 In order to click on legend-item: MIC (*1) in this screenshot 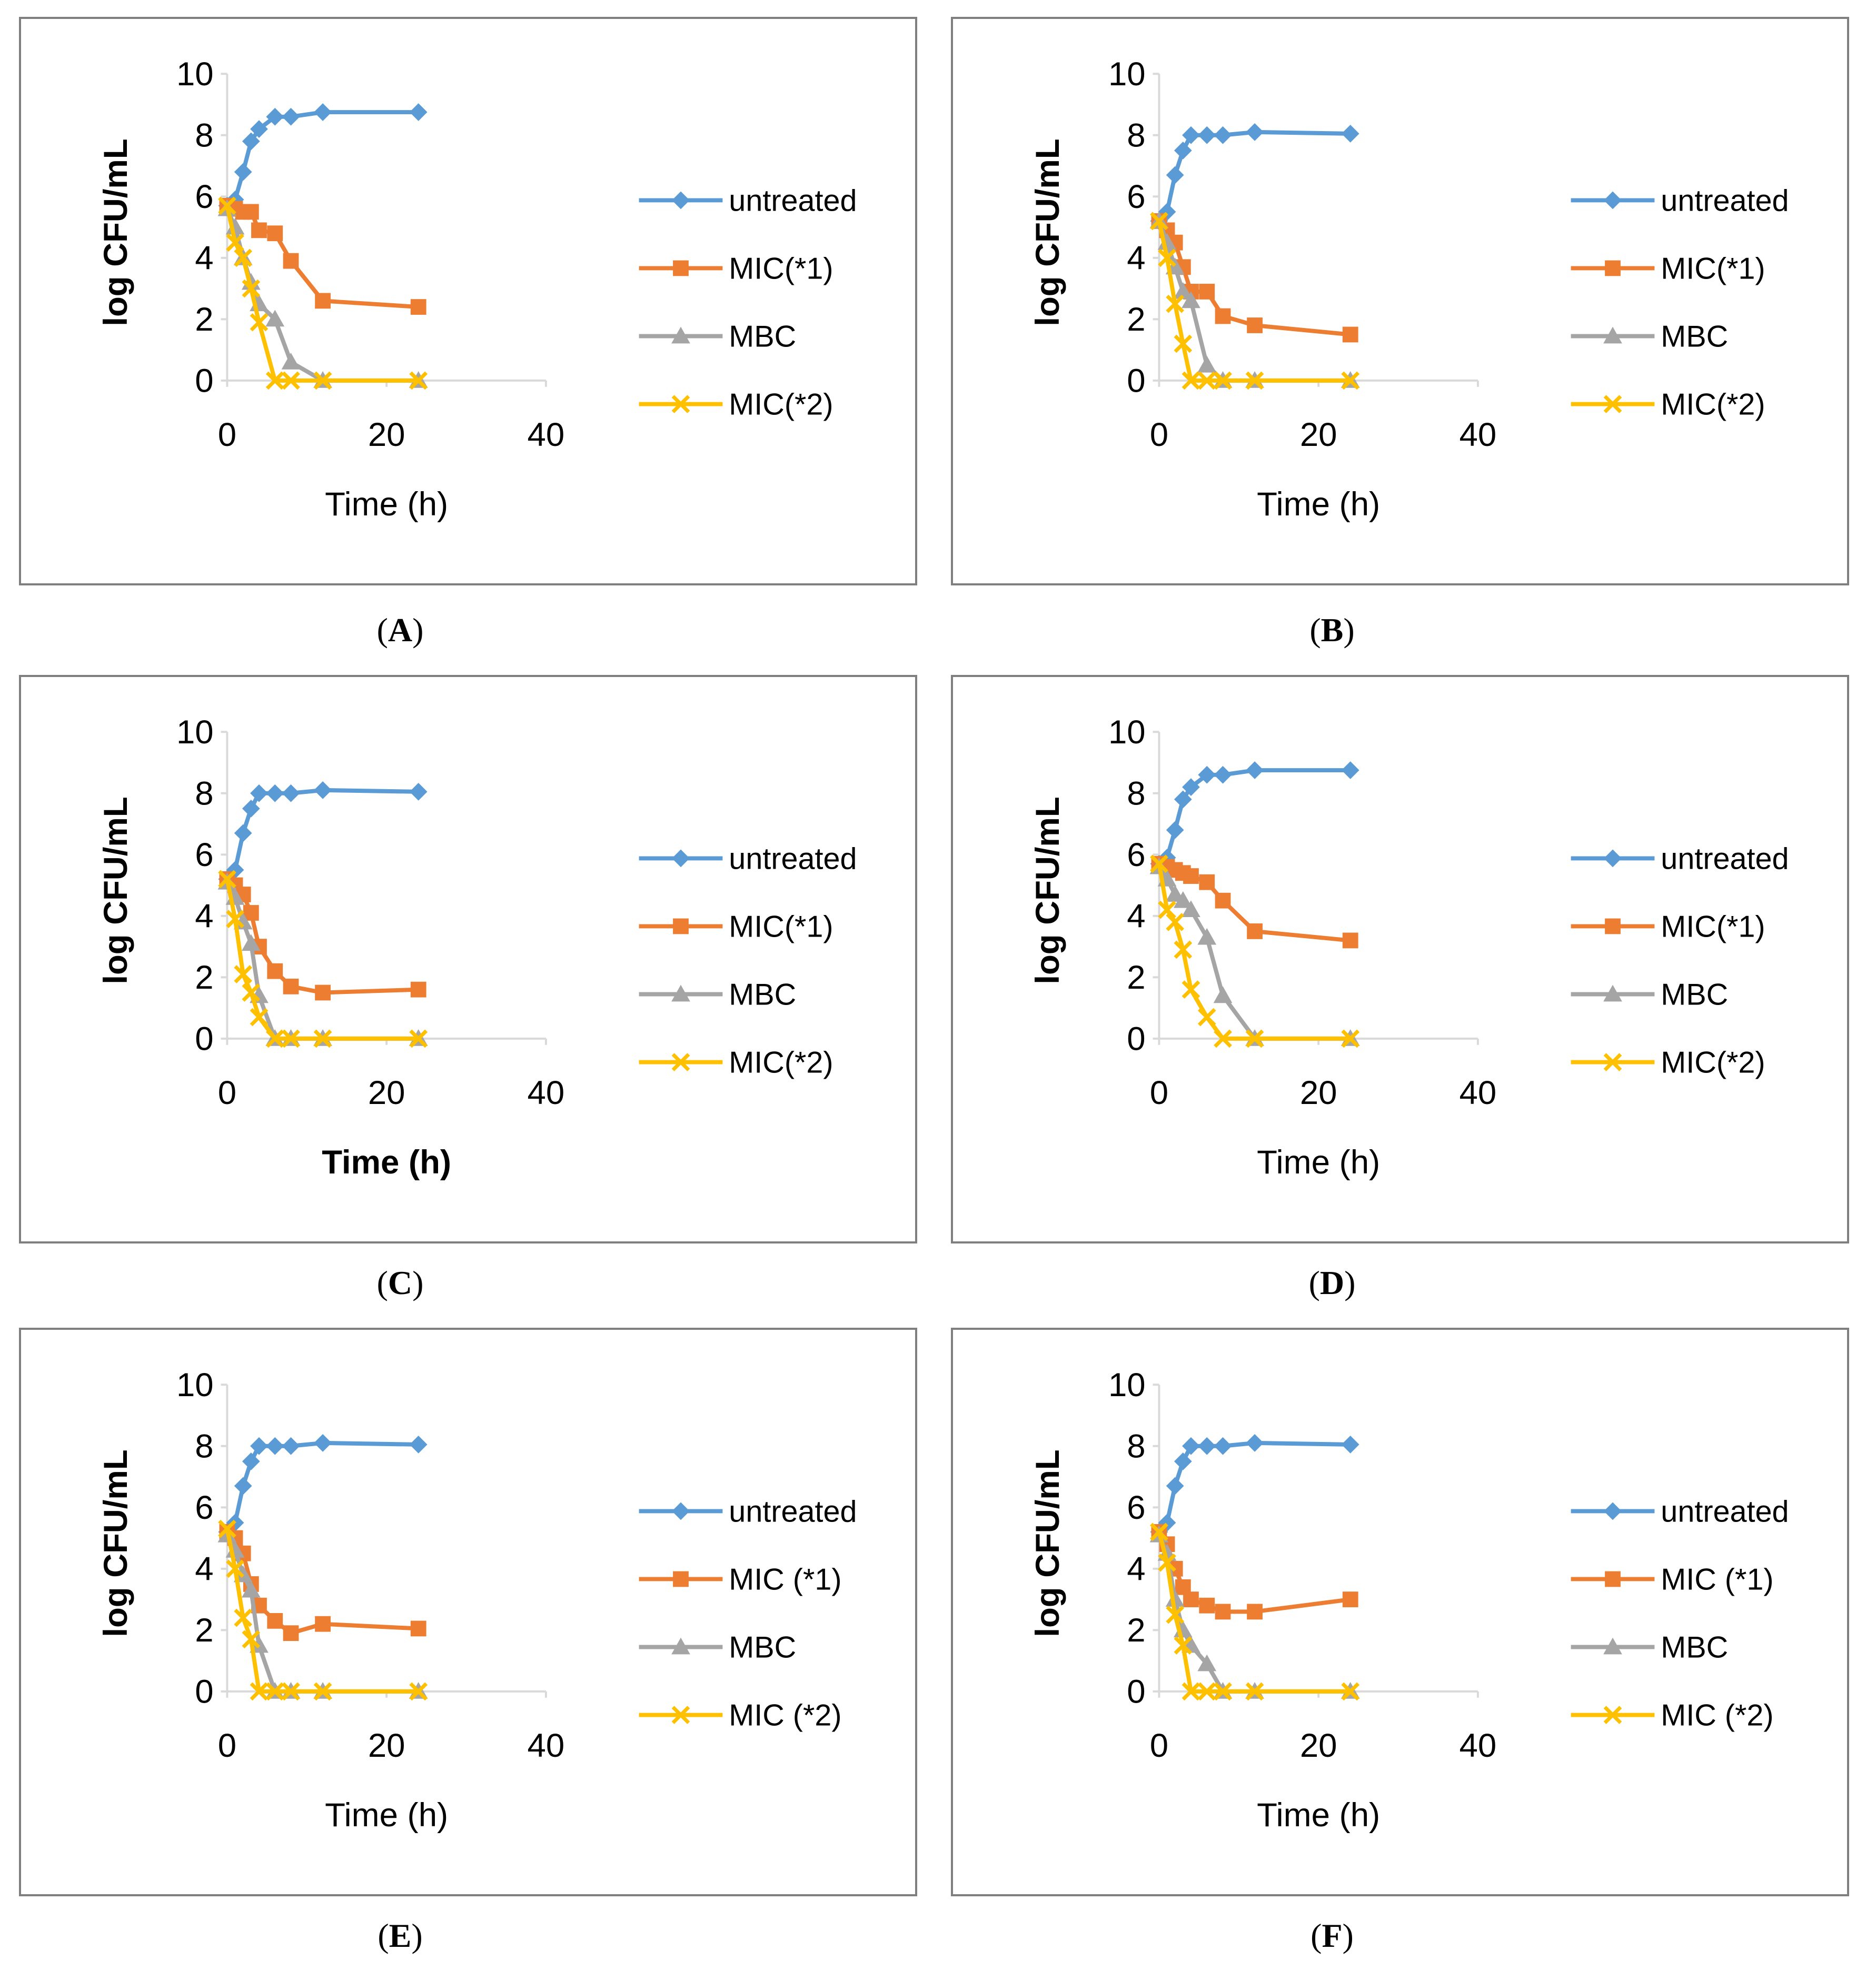, I will do `click(740, 1580)`.